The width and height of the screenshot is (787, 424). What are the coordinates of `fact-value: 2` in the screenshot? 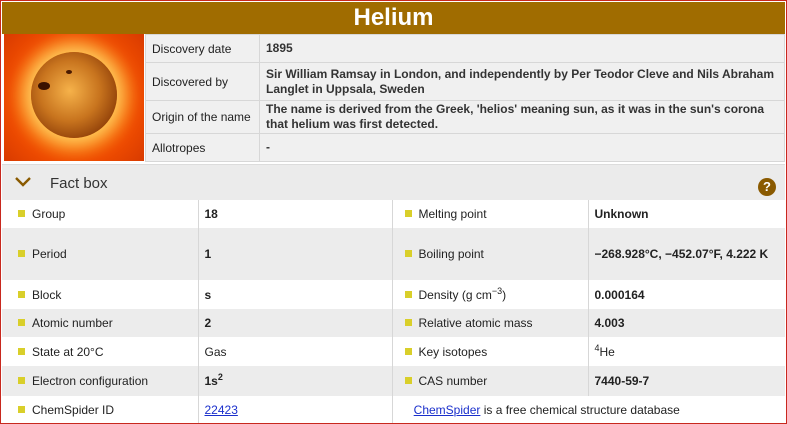 It's located at (295, 323).